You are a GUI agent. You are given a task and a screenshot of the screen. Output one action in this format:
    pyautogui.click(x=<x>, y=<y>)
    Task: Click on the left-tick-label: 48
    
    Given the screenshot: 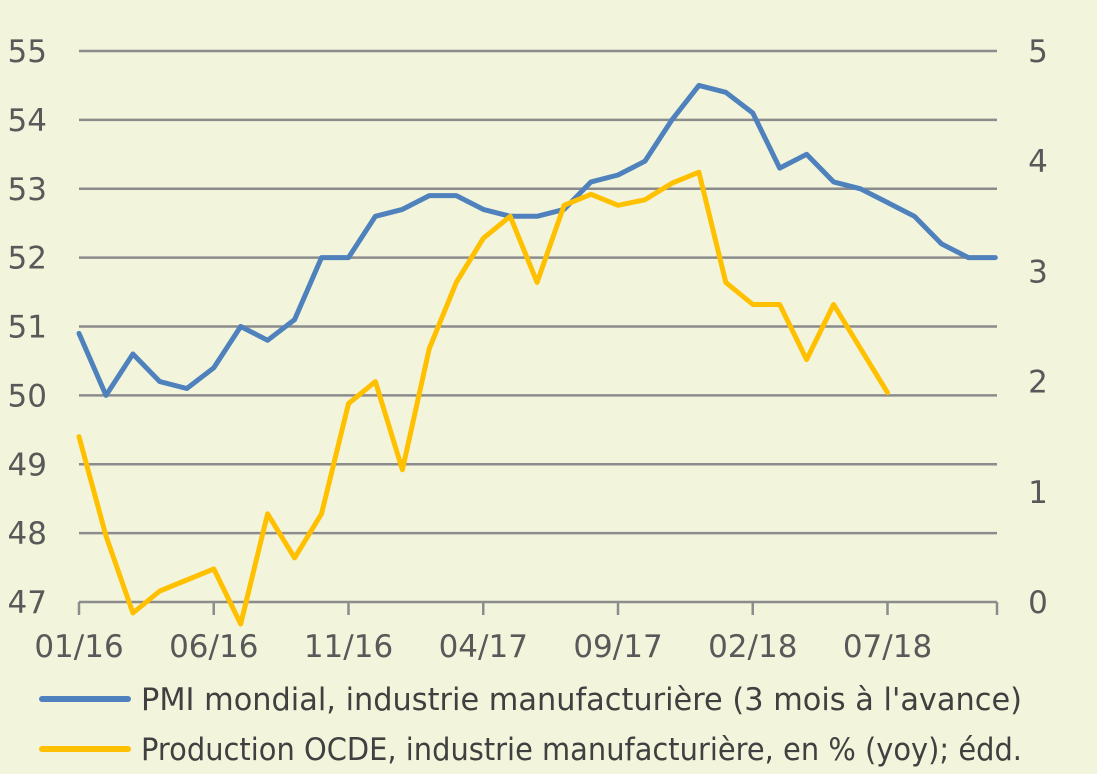 What is the action you would take?
    pyautogui.click(x=27, y=534)
    